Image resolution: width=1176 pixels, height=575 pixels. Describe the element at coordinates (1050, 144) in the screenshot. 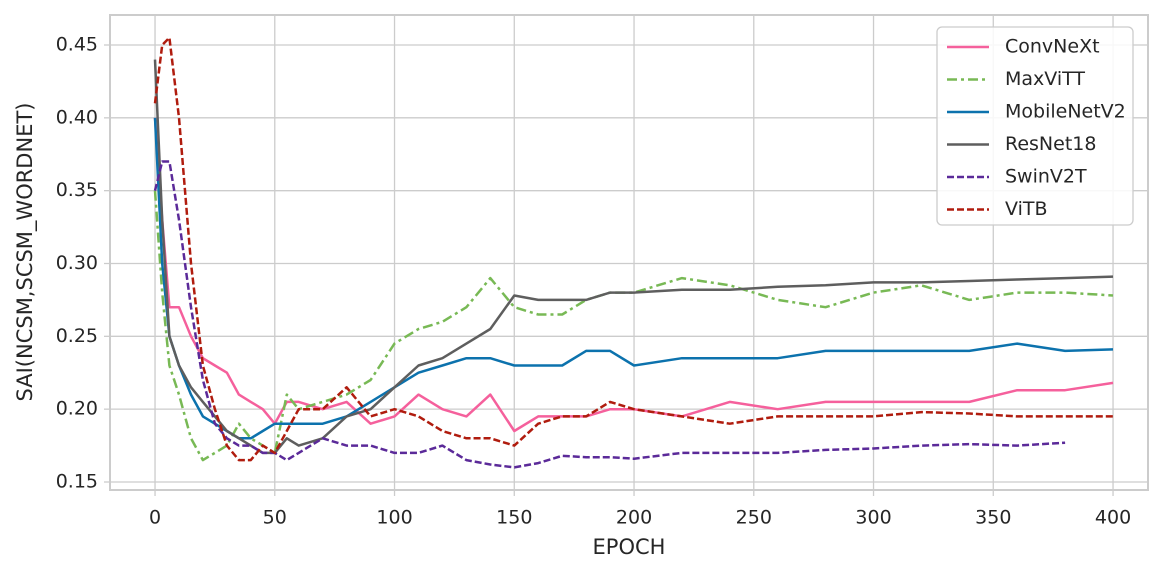

I see `legend-label: ResNet18` at that location.